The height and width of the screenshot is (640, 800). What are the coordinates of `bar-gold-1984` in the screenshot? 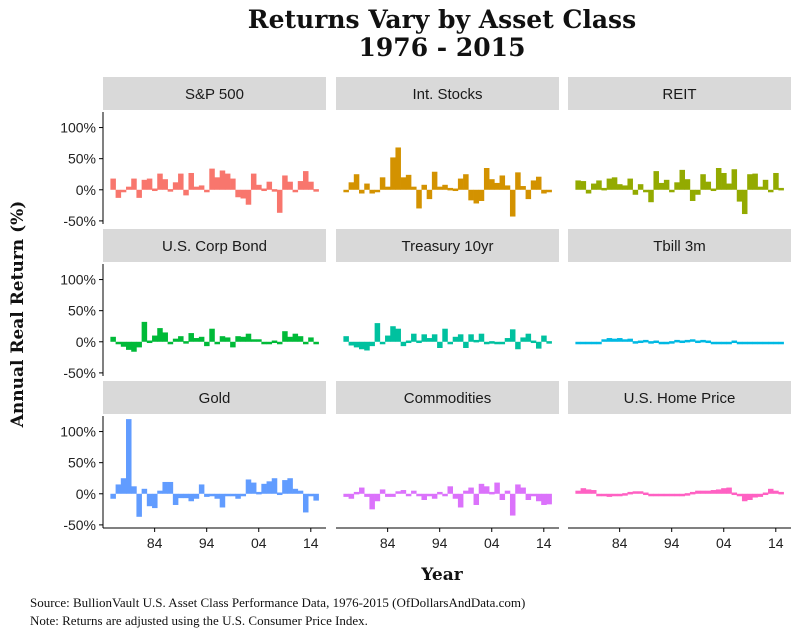 It's located at (155, 501).